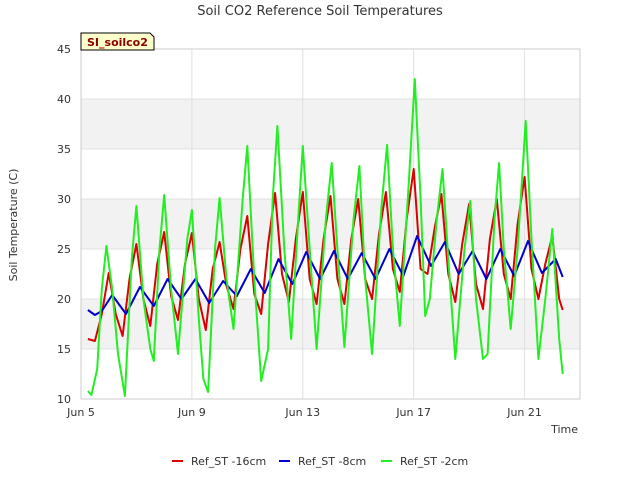 The width and height of the screenshot is (640, 480). I want to click on y-tick-label: 30, so click(64, 199).